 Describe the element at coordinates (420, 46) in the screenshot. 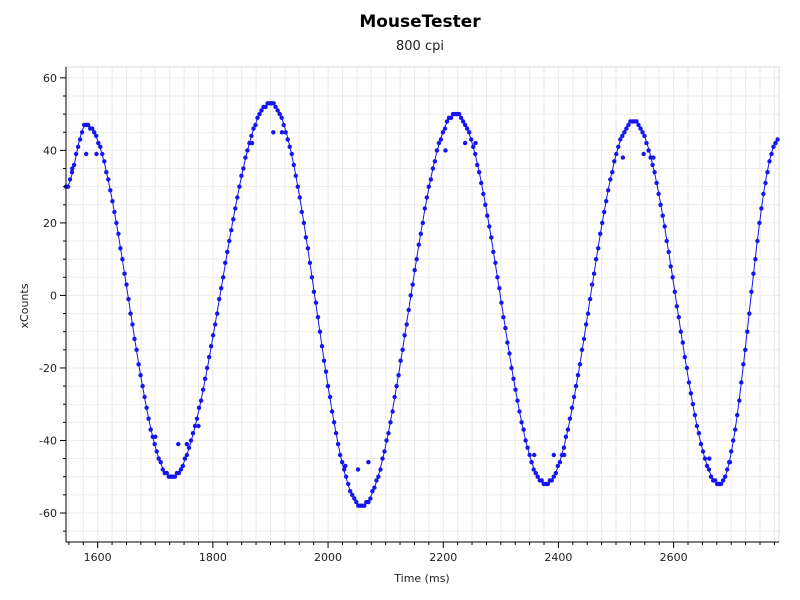

I see `chart-subtitle: 800 cpi` at that location.